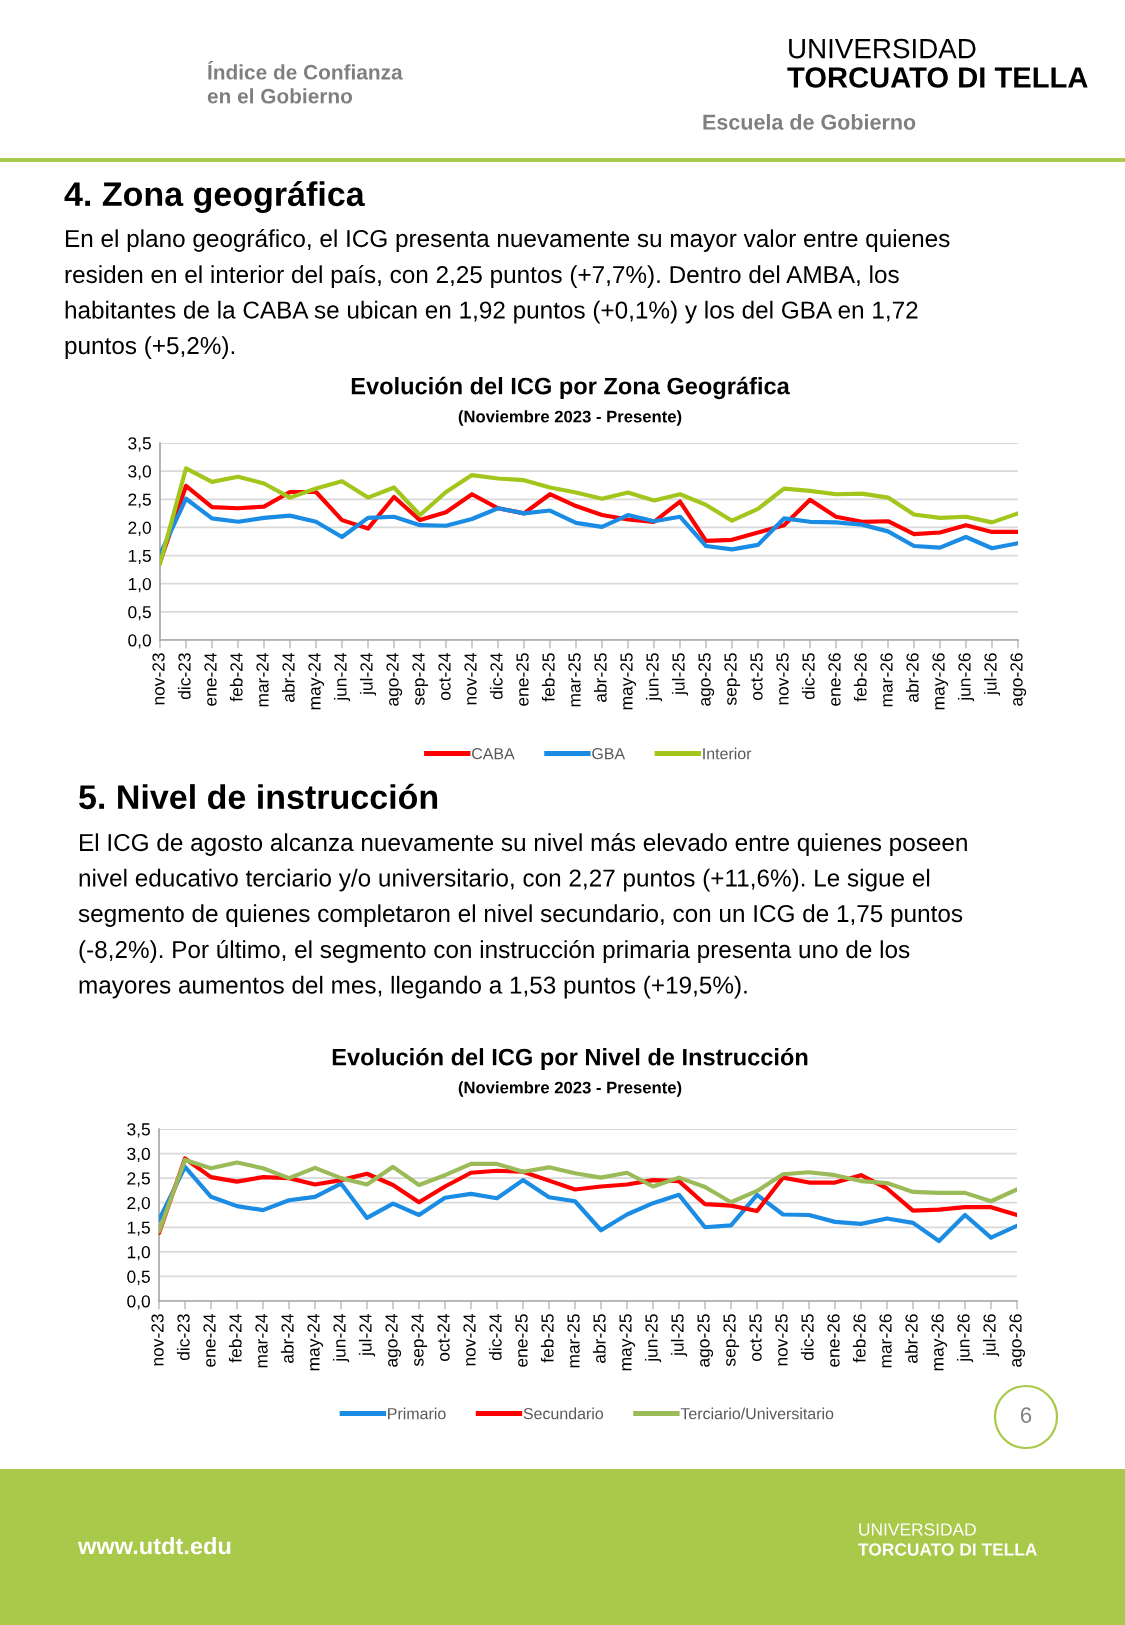 The image size is (1125, 1625). I want to click on text: El ICG de agosto alcanza nuevamente su nivel más elevado entre quienes poseen nivel educativo terciario y/o universitario, con 2,27 puntos (+11,6%). Le sigue el segmento de quienes completaron el nivel secundario, con un ICG de 1,75 puntos (-8,2%). Por último, el segmento con instrucción primaria presenta uno de los mayores aumentos del mes, llegando a 1,53 puntos (+19,5%)., so click(522, 916).